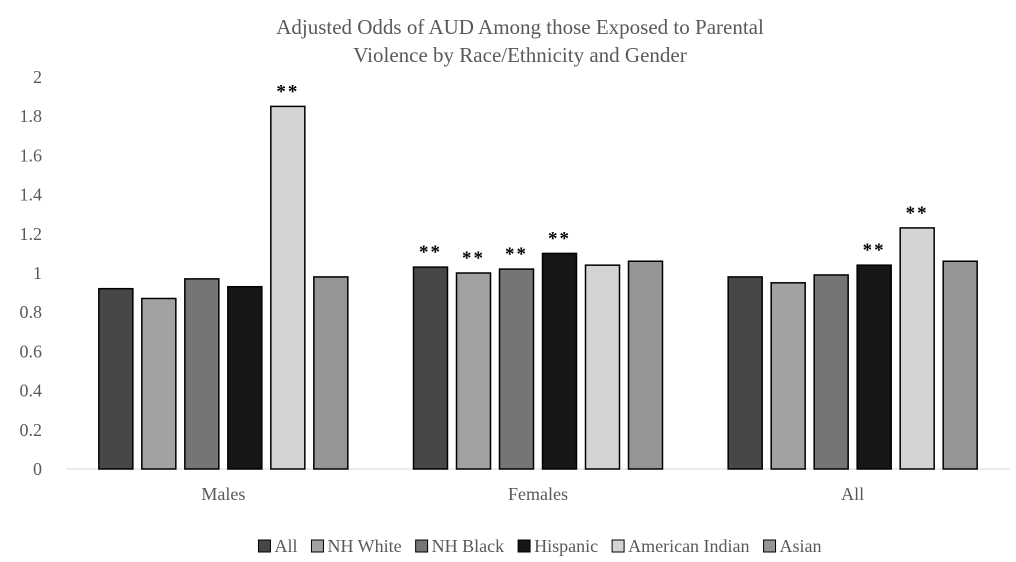  I want to click on legend-label: Asian, so click(801, 546).